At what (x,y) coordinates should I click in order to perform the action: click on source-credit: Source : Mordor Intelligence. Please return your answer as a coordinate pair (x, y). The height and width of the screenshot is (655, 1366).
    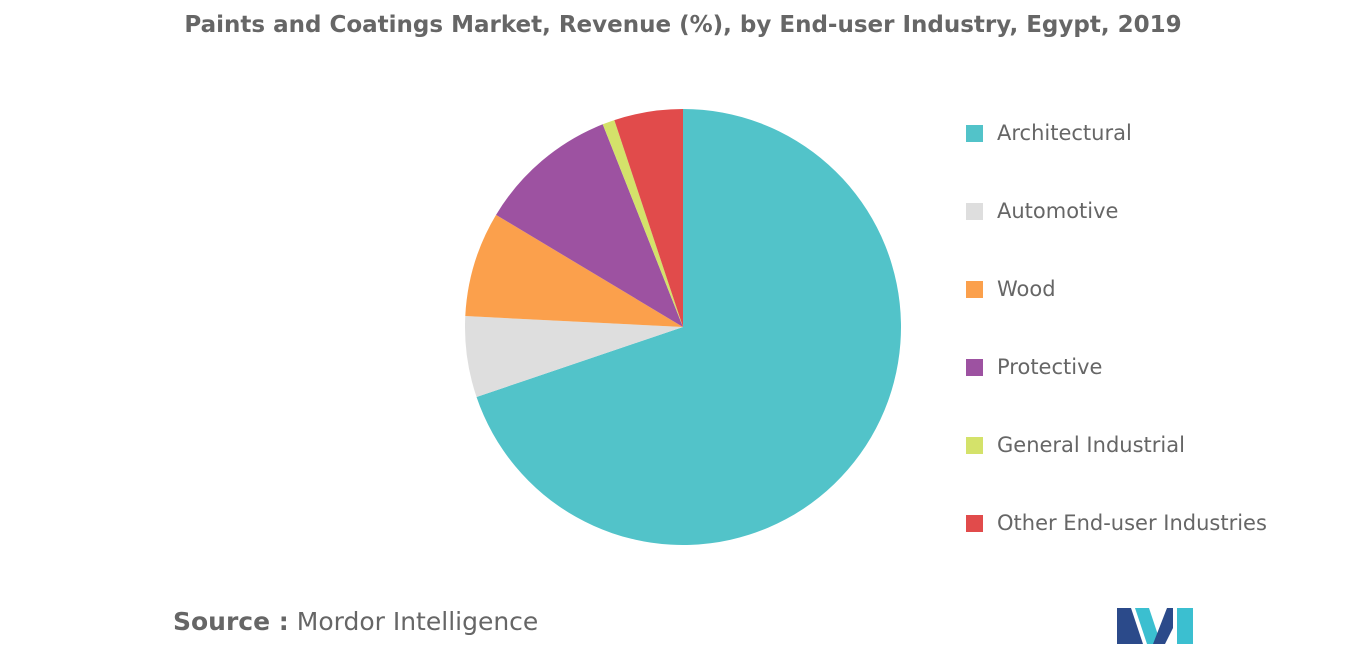
    Looking at the image, I should click on (355, 621).